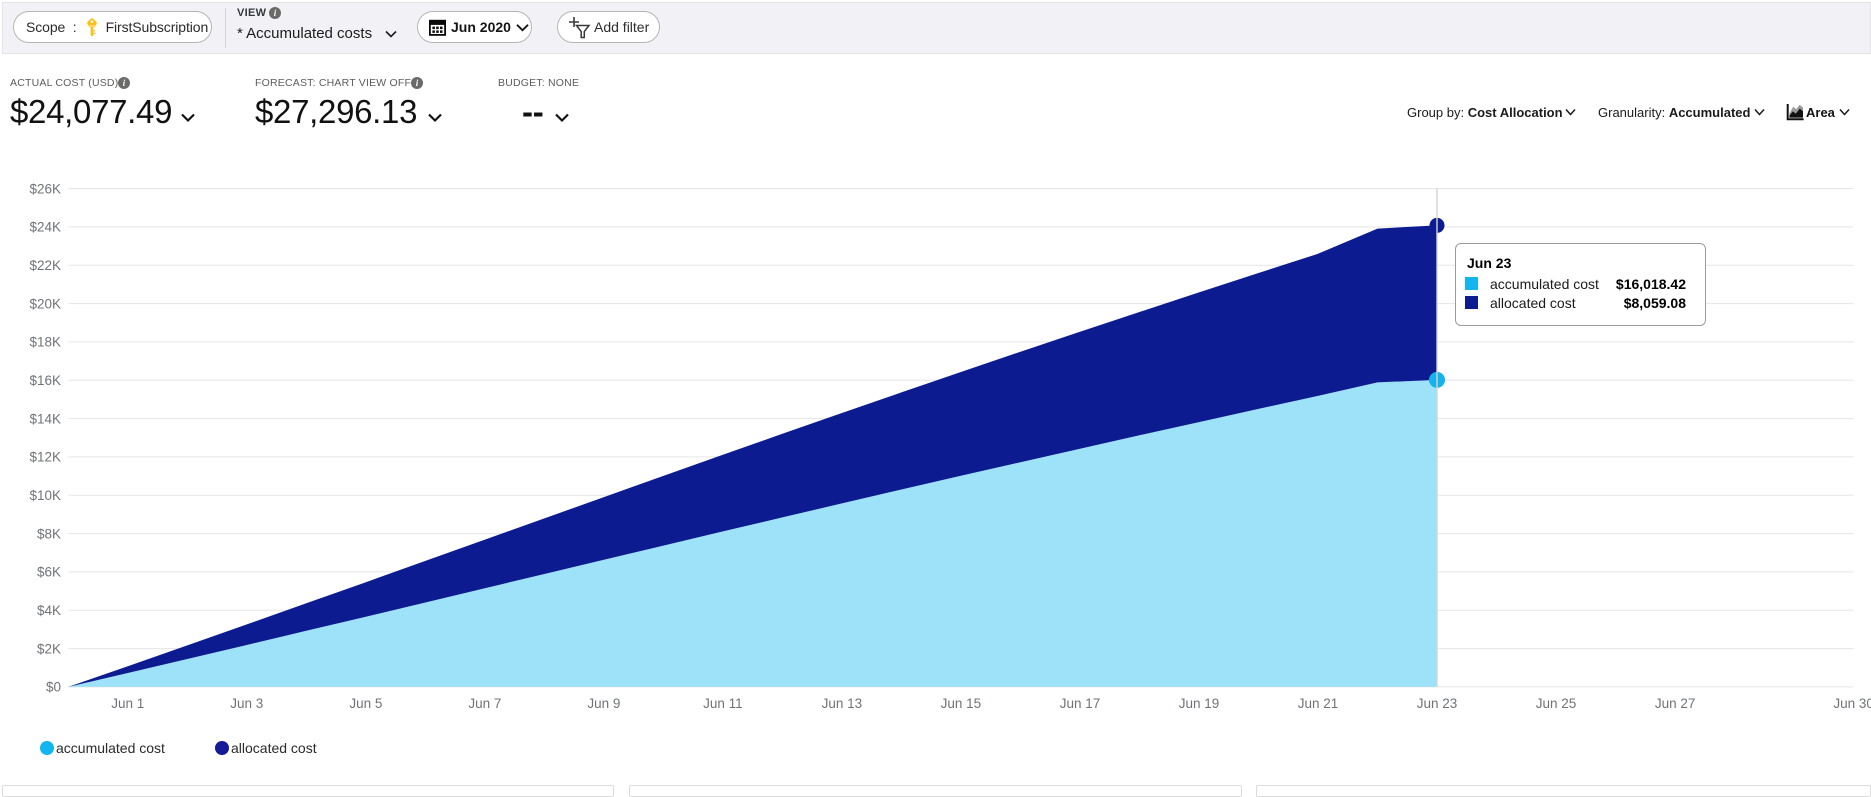 The height and width of the screenshot is (797, 1871). I want to click on svg-text: accumulated cost, so click(110, 748).